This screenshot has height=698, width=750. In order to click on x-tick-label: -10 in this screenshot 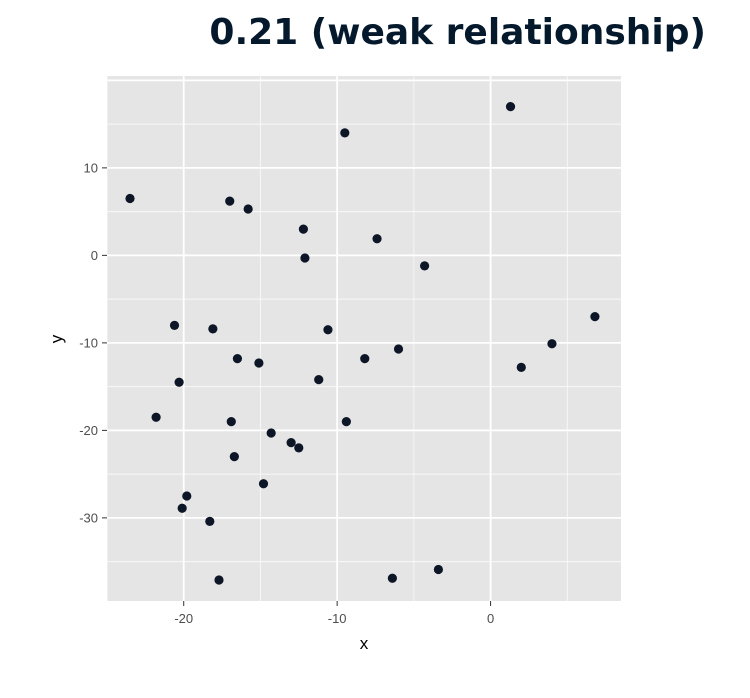, I will do `click(337, 618)`.